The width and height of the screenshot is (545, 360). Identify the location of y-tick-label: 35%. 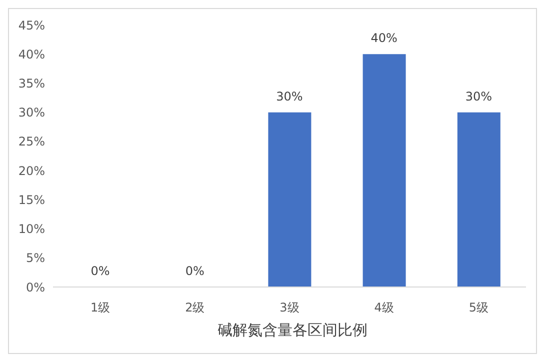
(31, 83).